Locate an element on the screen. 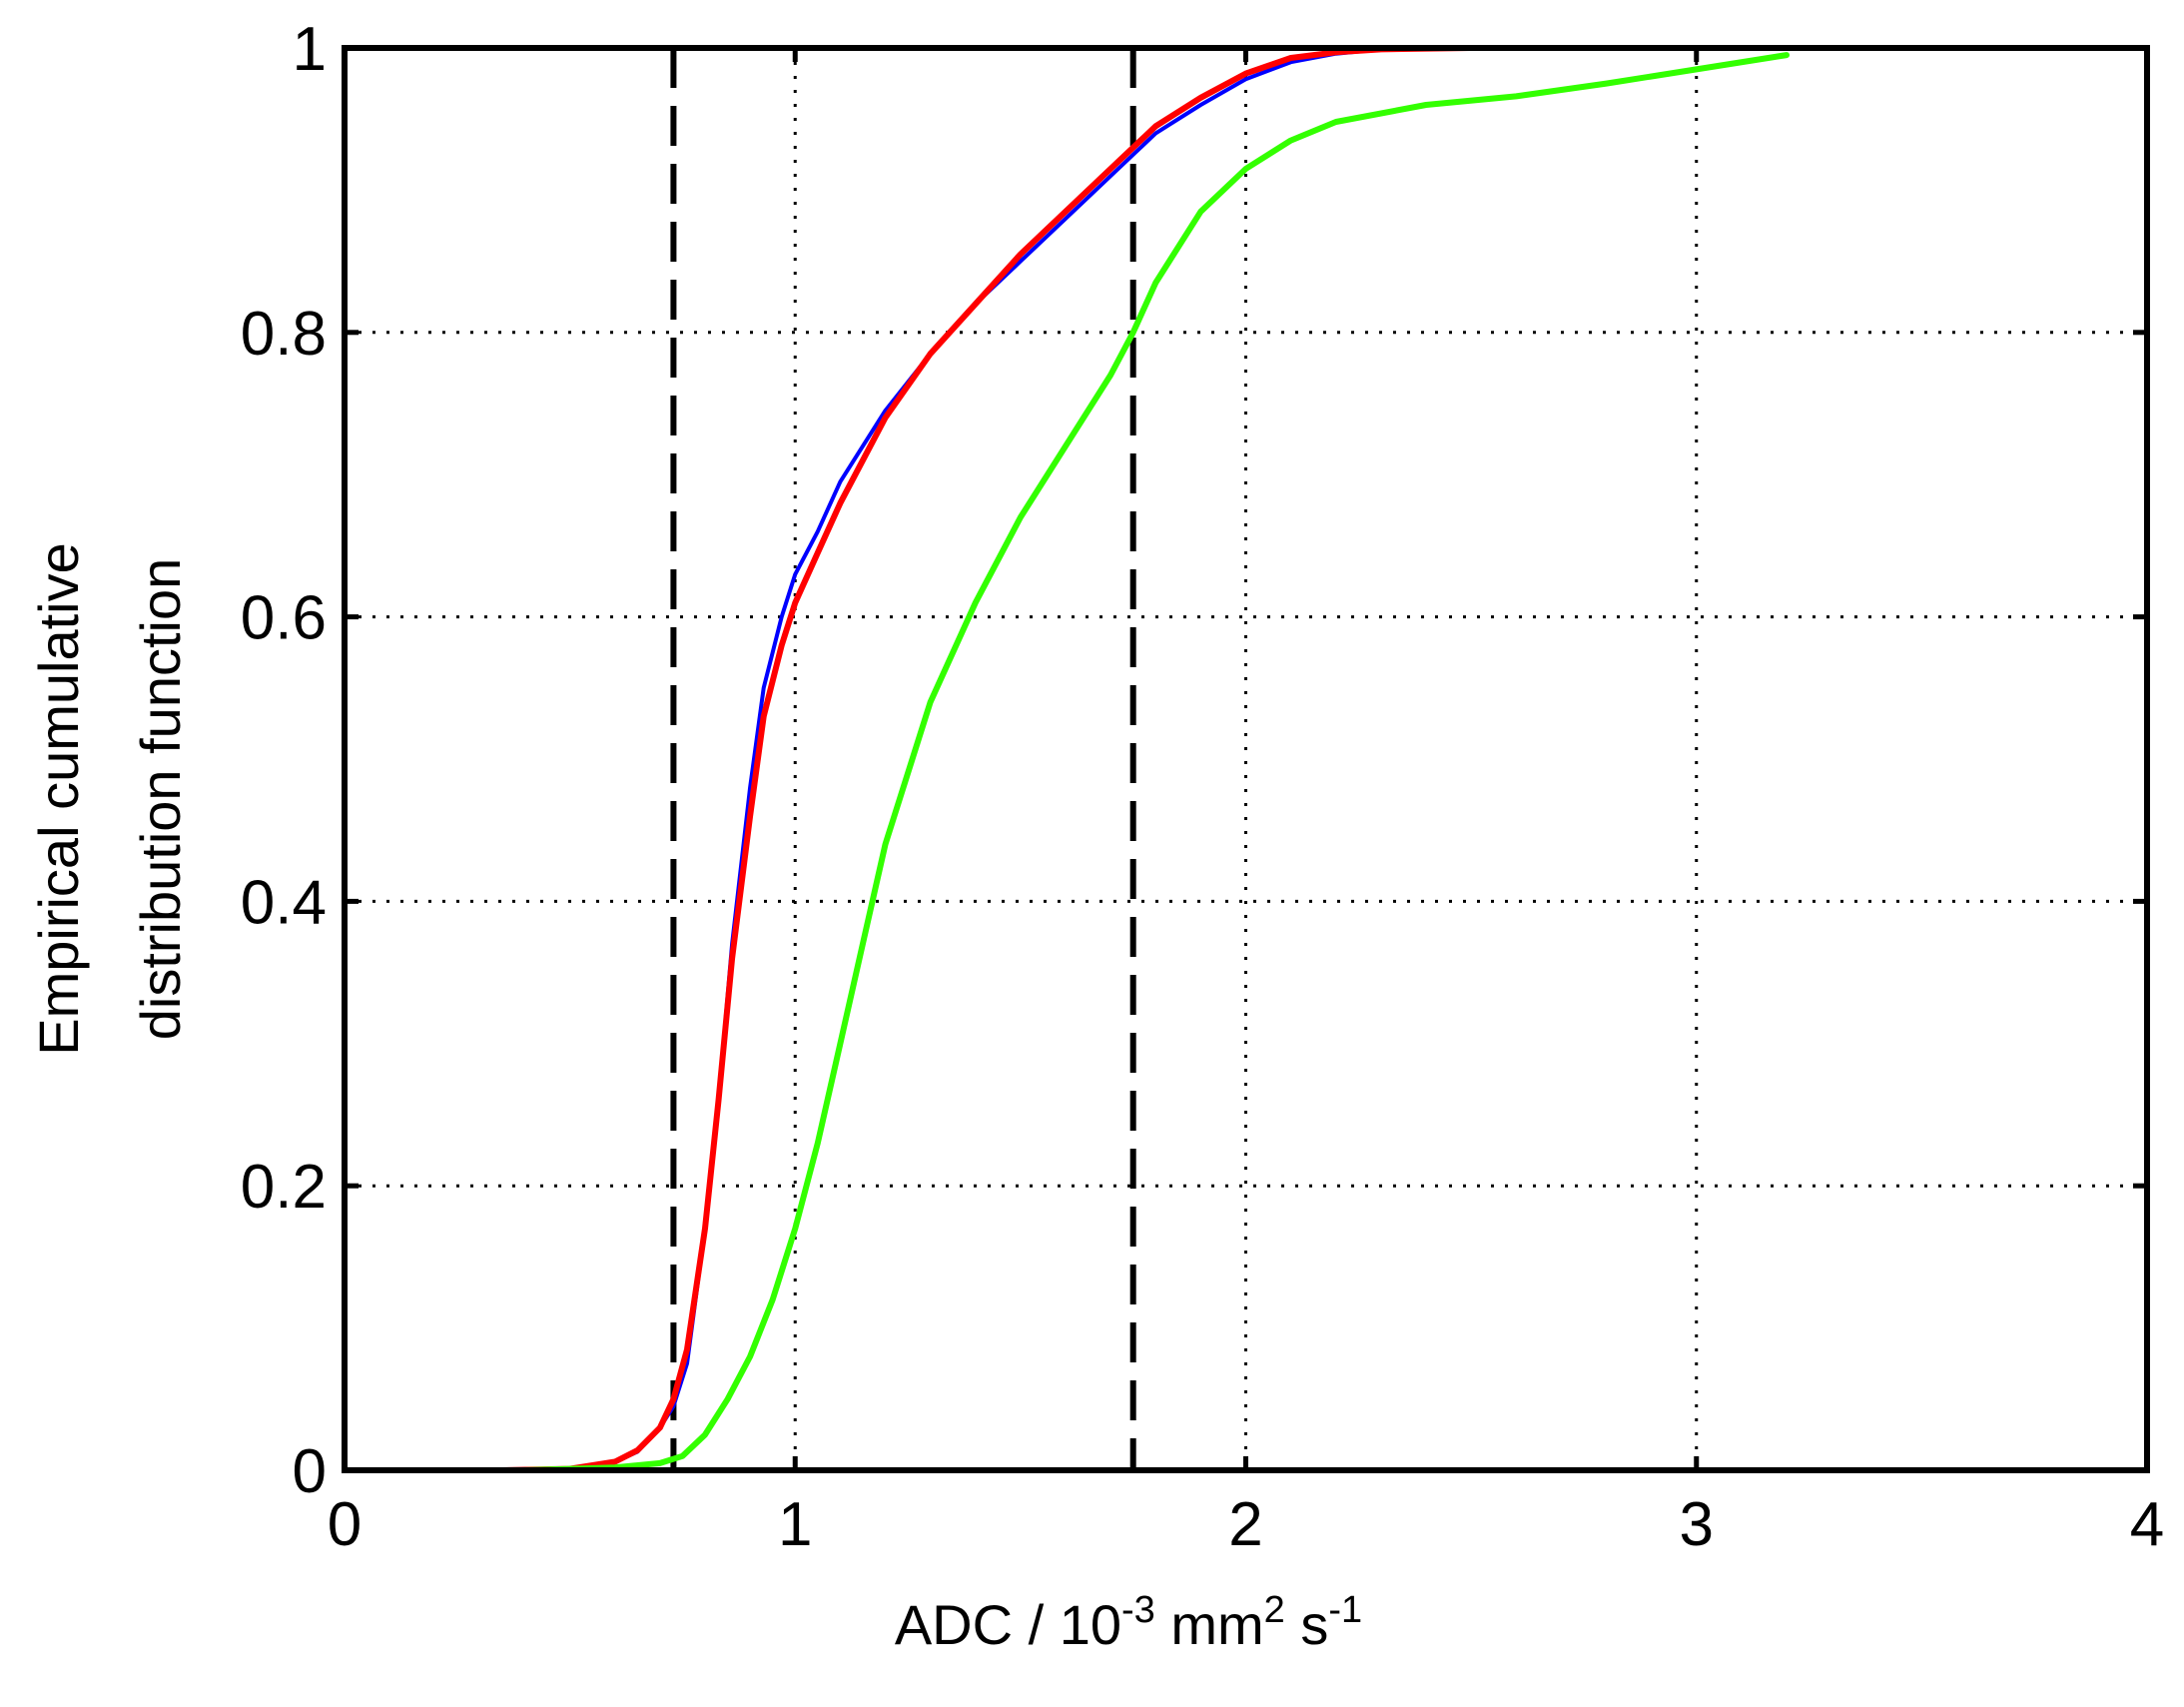 Image resolution: width=2184 pixels, height=1707 pixels. y-tick-label-0: 0 is located at coordinates (310, 1471).